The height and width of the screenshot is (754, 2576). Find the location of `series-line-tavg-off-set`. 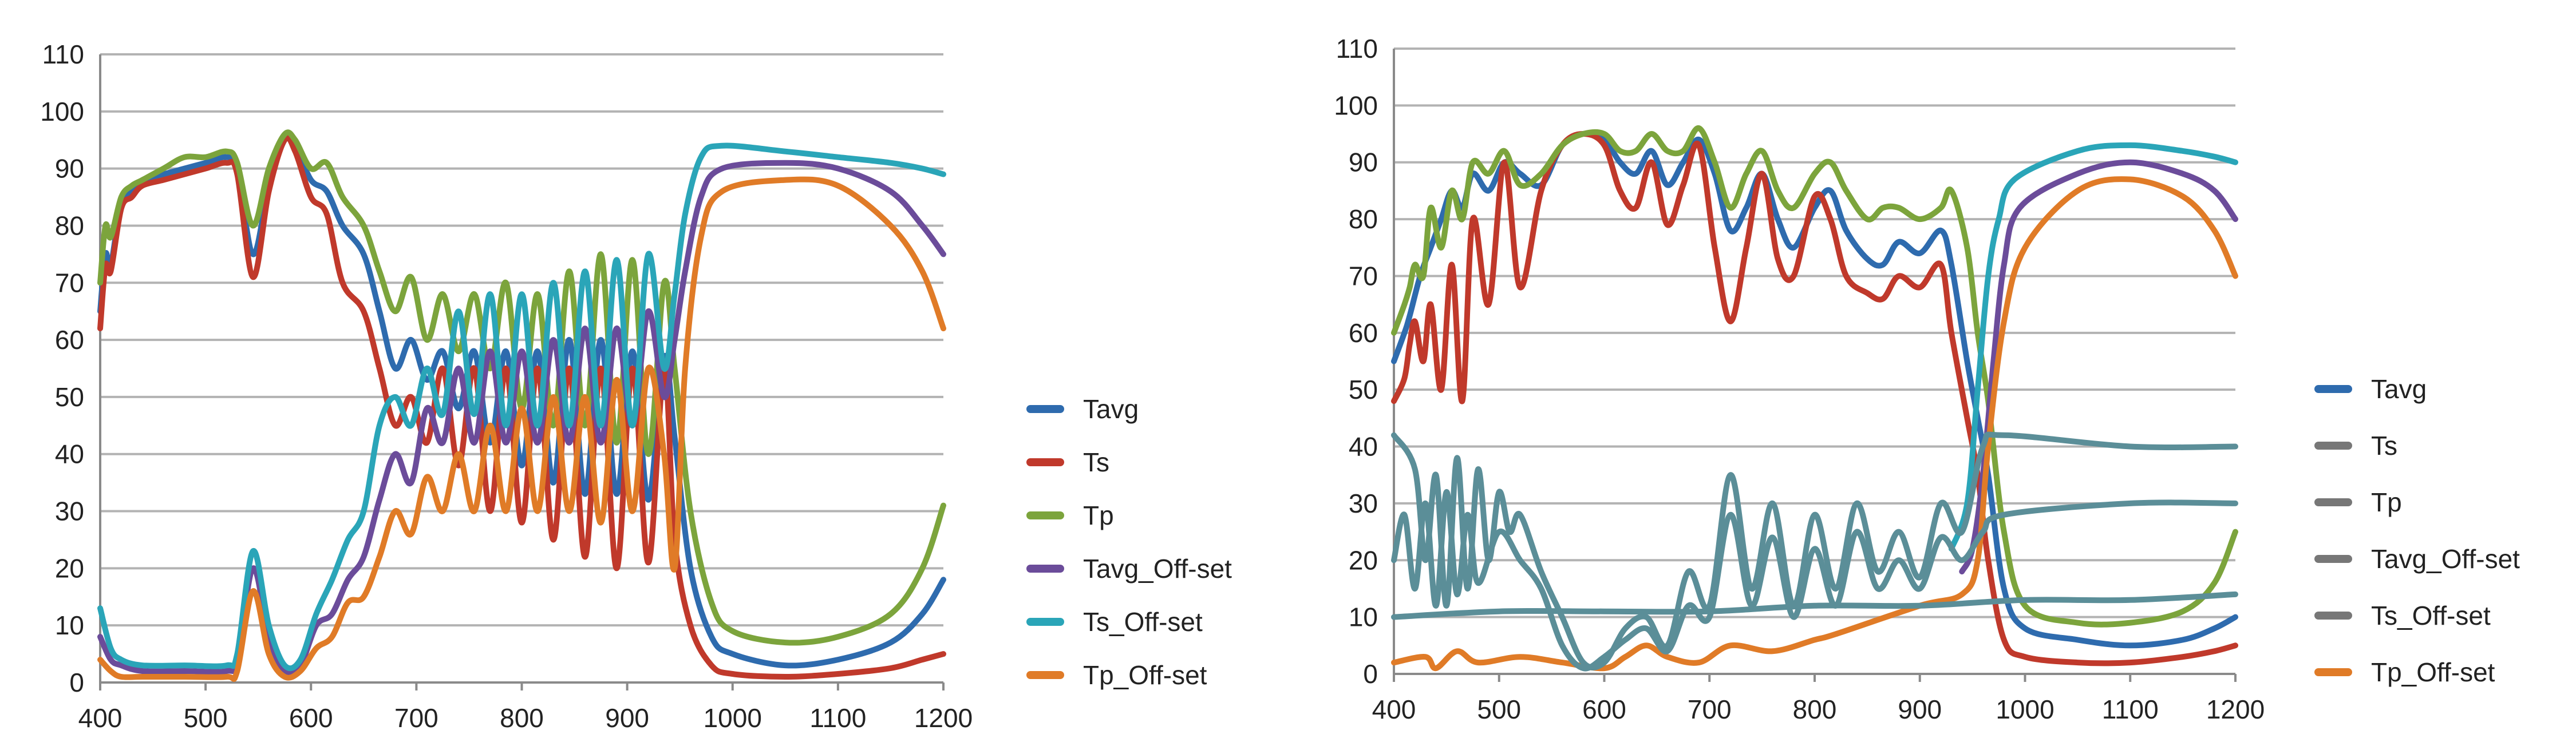

series-line-tavg-off-set is located at coordinates (2098, 367).